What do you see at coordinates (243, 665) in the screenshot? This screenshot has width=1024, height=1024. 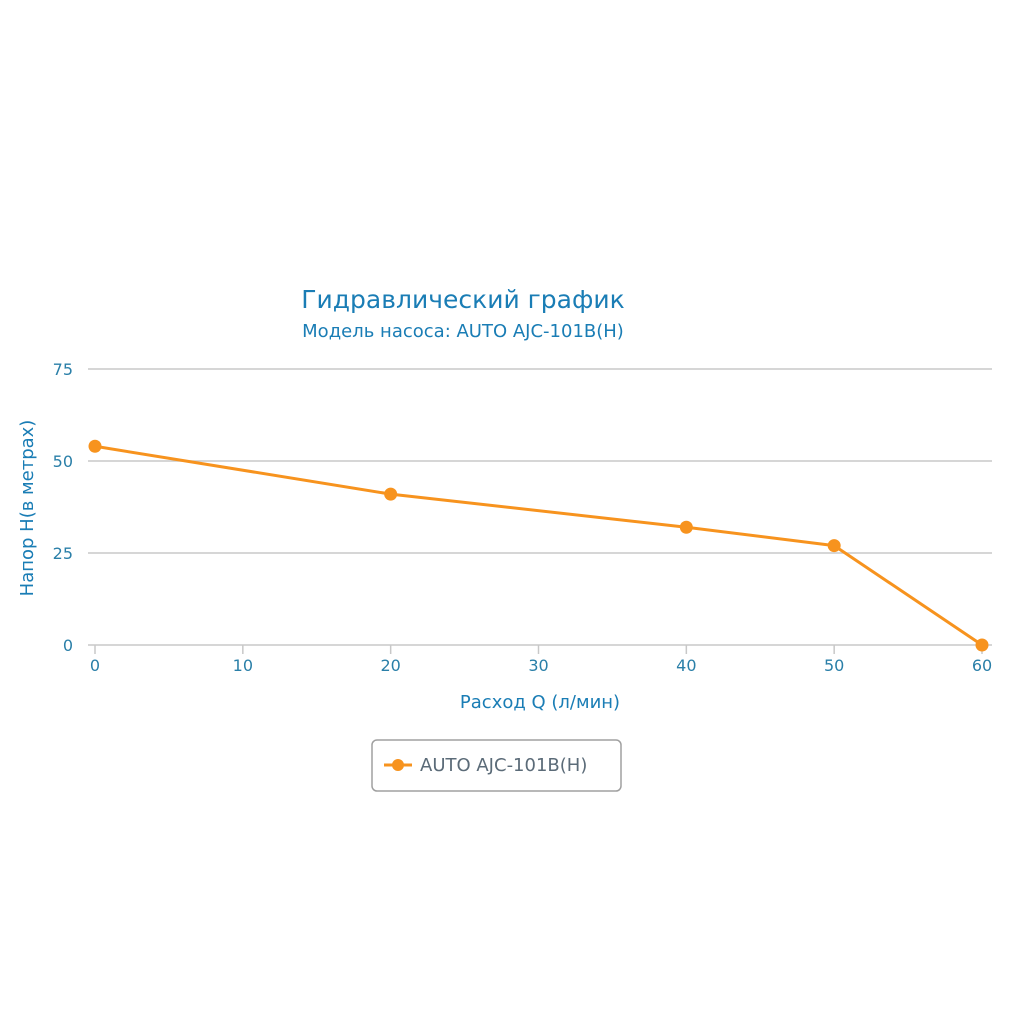 I see `x-tick-label: 10` at bounding box center [243, 665].